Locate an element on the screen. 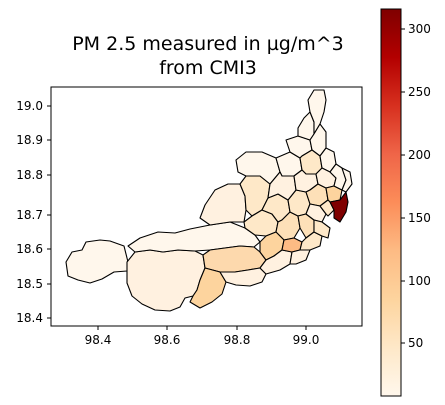 This screenshot has height=405, width=445. y-tick-label: 18.6 is located at coordinates (29, 249).